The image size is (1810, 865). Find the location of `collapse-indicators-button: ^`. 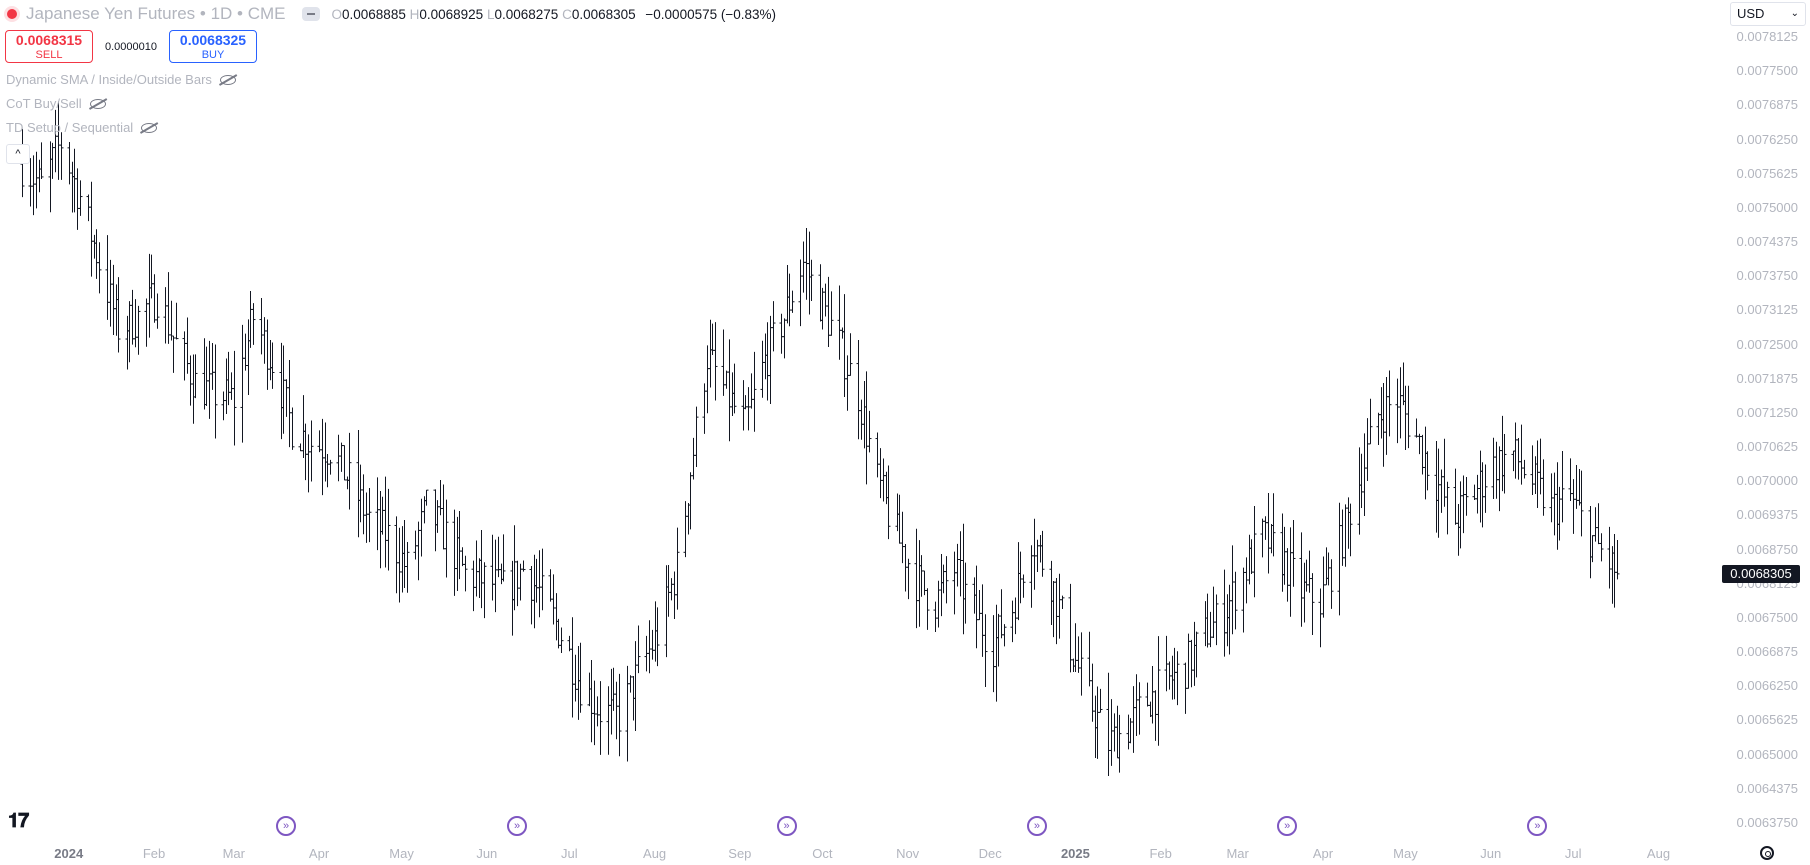

collapse-indicators-button: ^ is located at coordinates (18, 154).